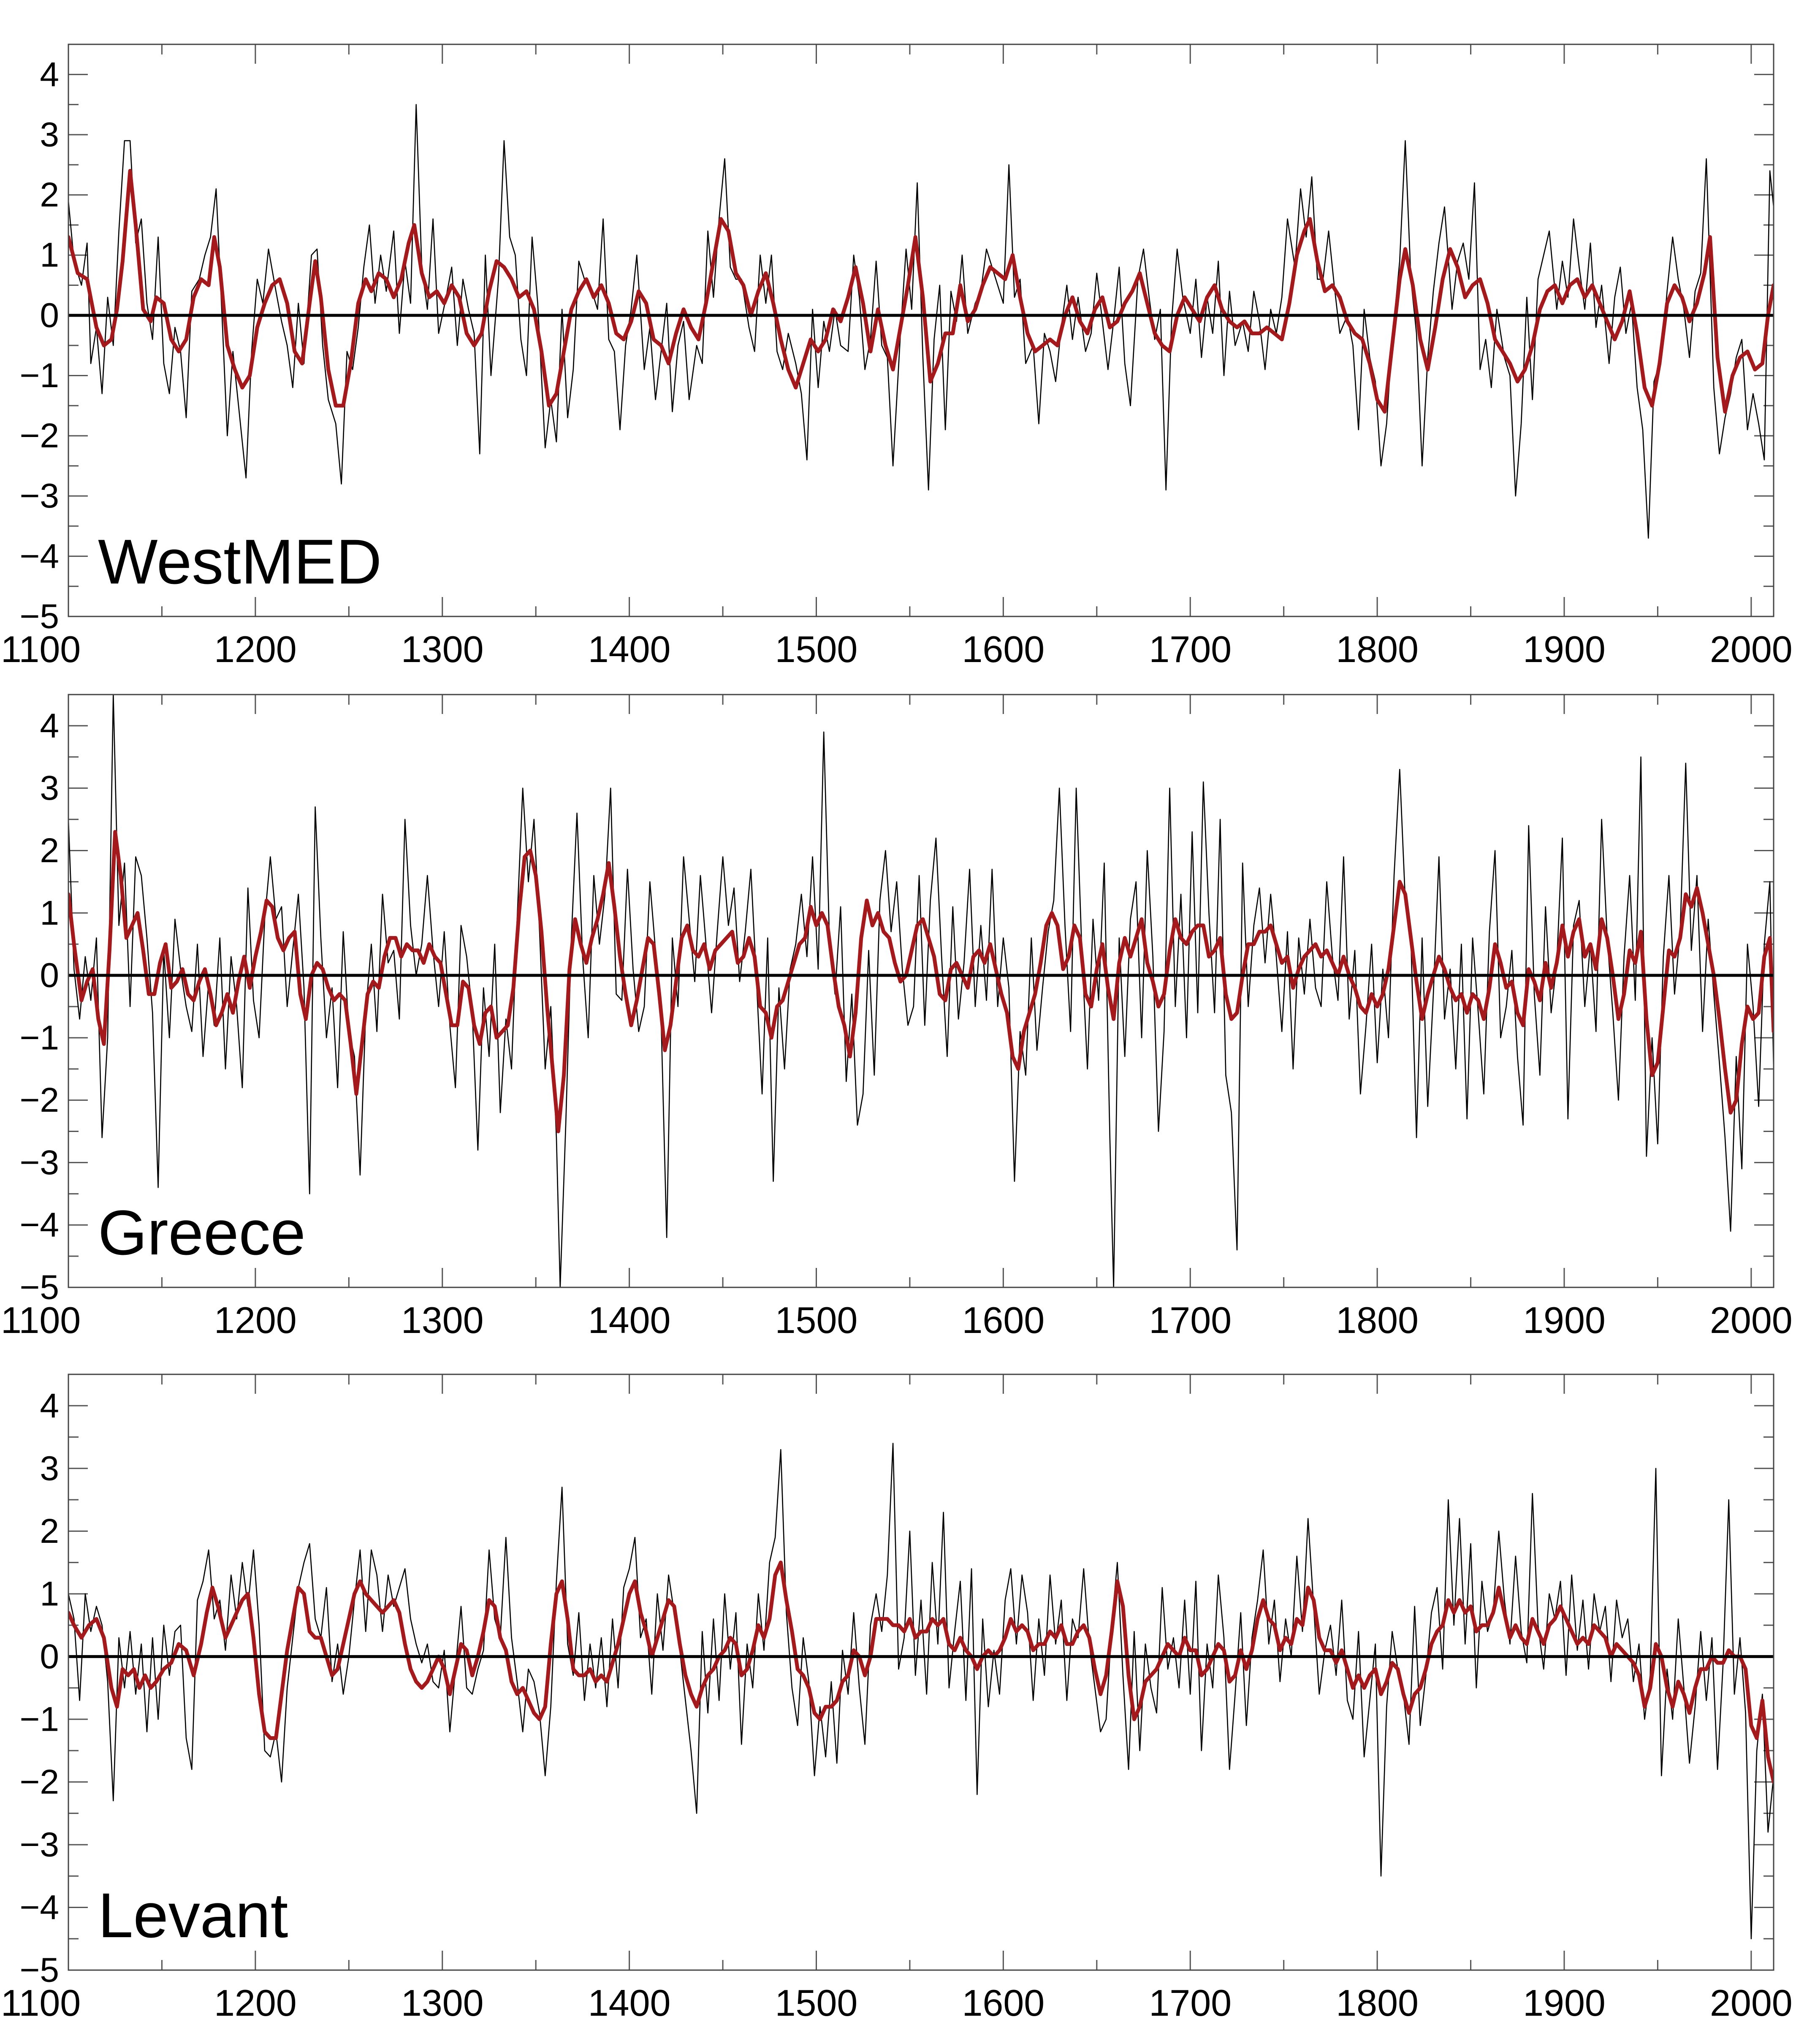 This screenshot has height=2044, width=1815. Describe the element at coordinates (202, 1232) in the screenshot. I see `panel-label: Greece` at that location.